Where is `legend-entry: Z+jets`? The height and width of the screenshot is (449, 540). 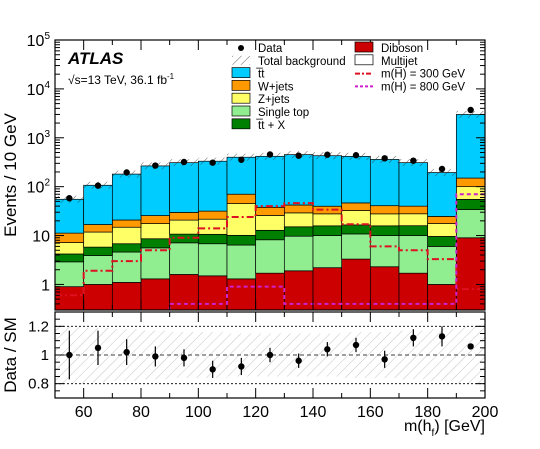
legend-entry: Z+jets is located at coordinates (260, 99).